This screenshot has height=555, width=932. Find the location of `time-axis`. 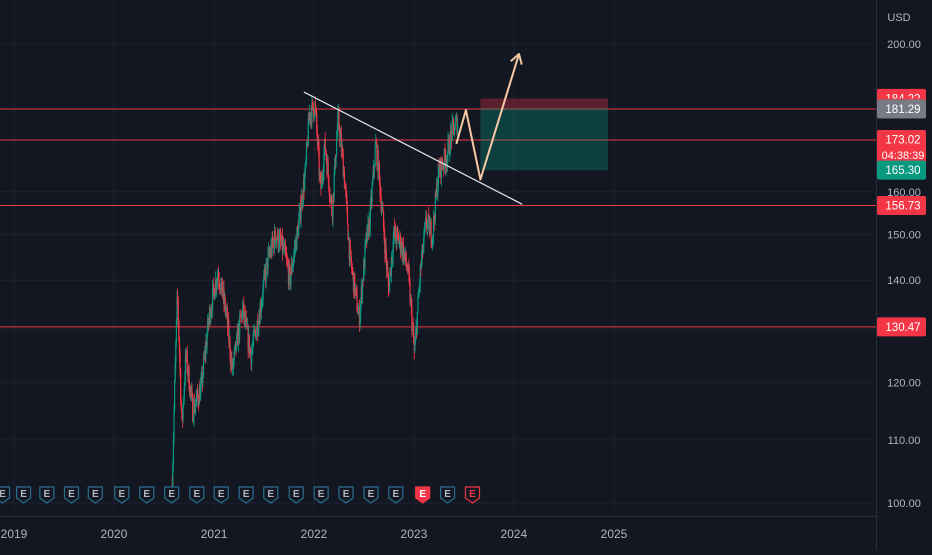

time-axis is located at coordinates (438, 533).